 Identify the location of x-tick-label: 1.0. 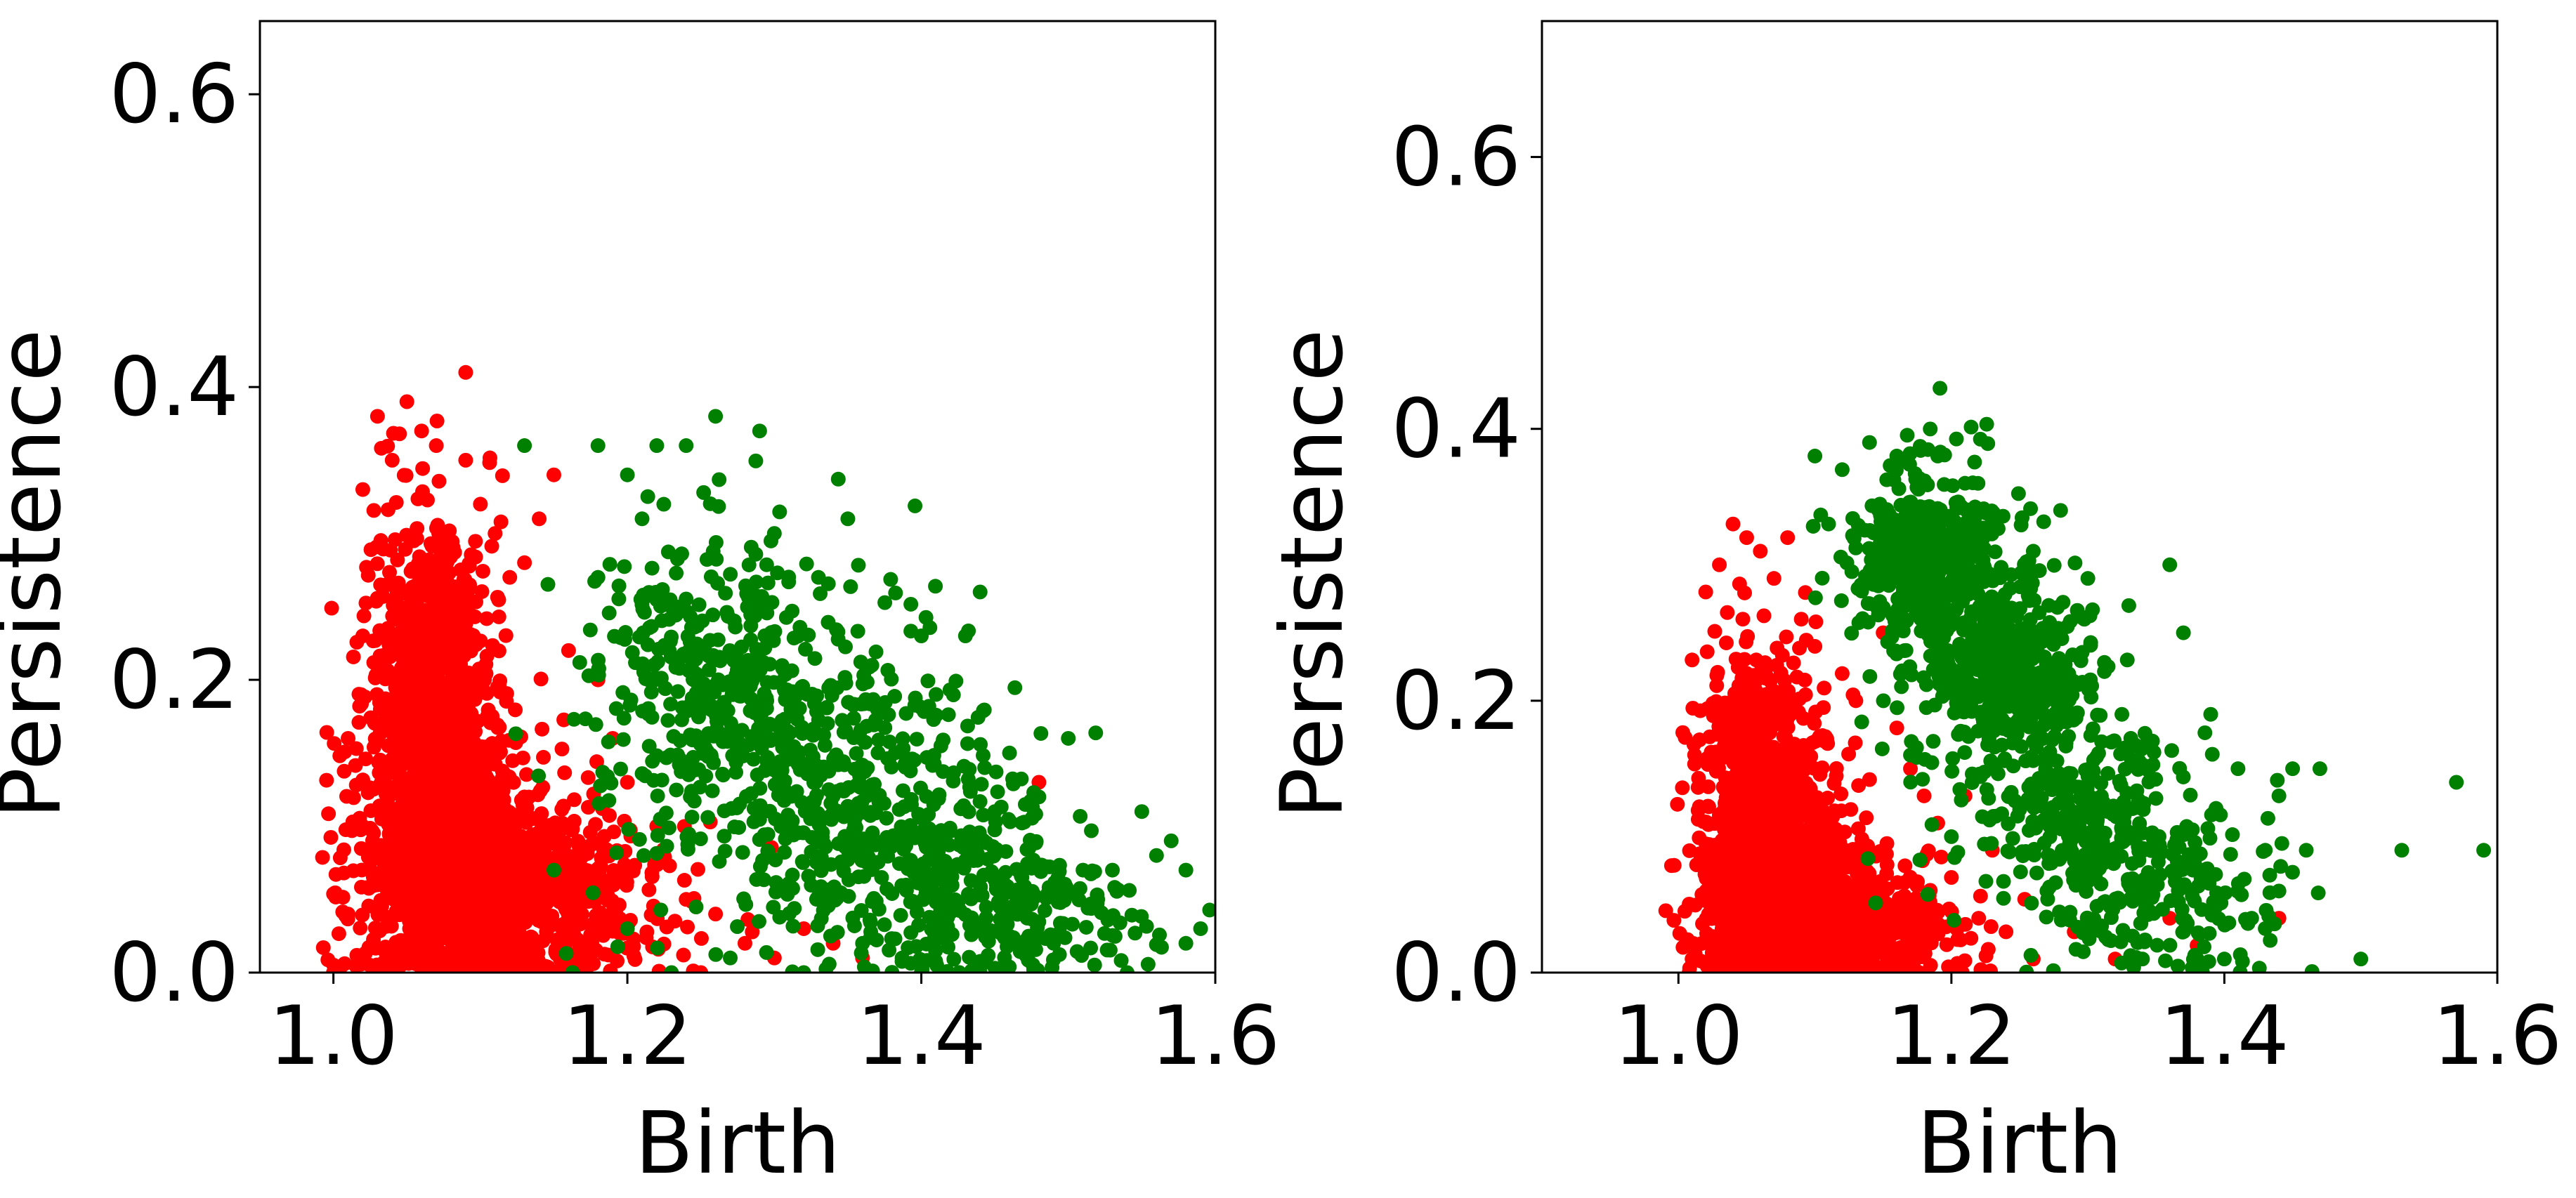
(333, 1036).